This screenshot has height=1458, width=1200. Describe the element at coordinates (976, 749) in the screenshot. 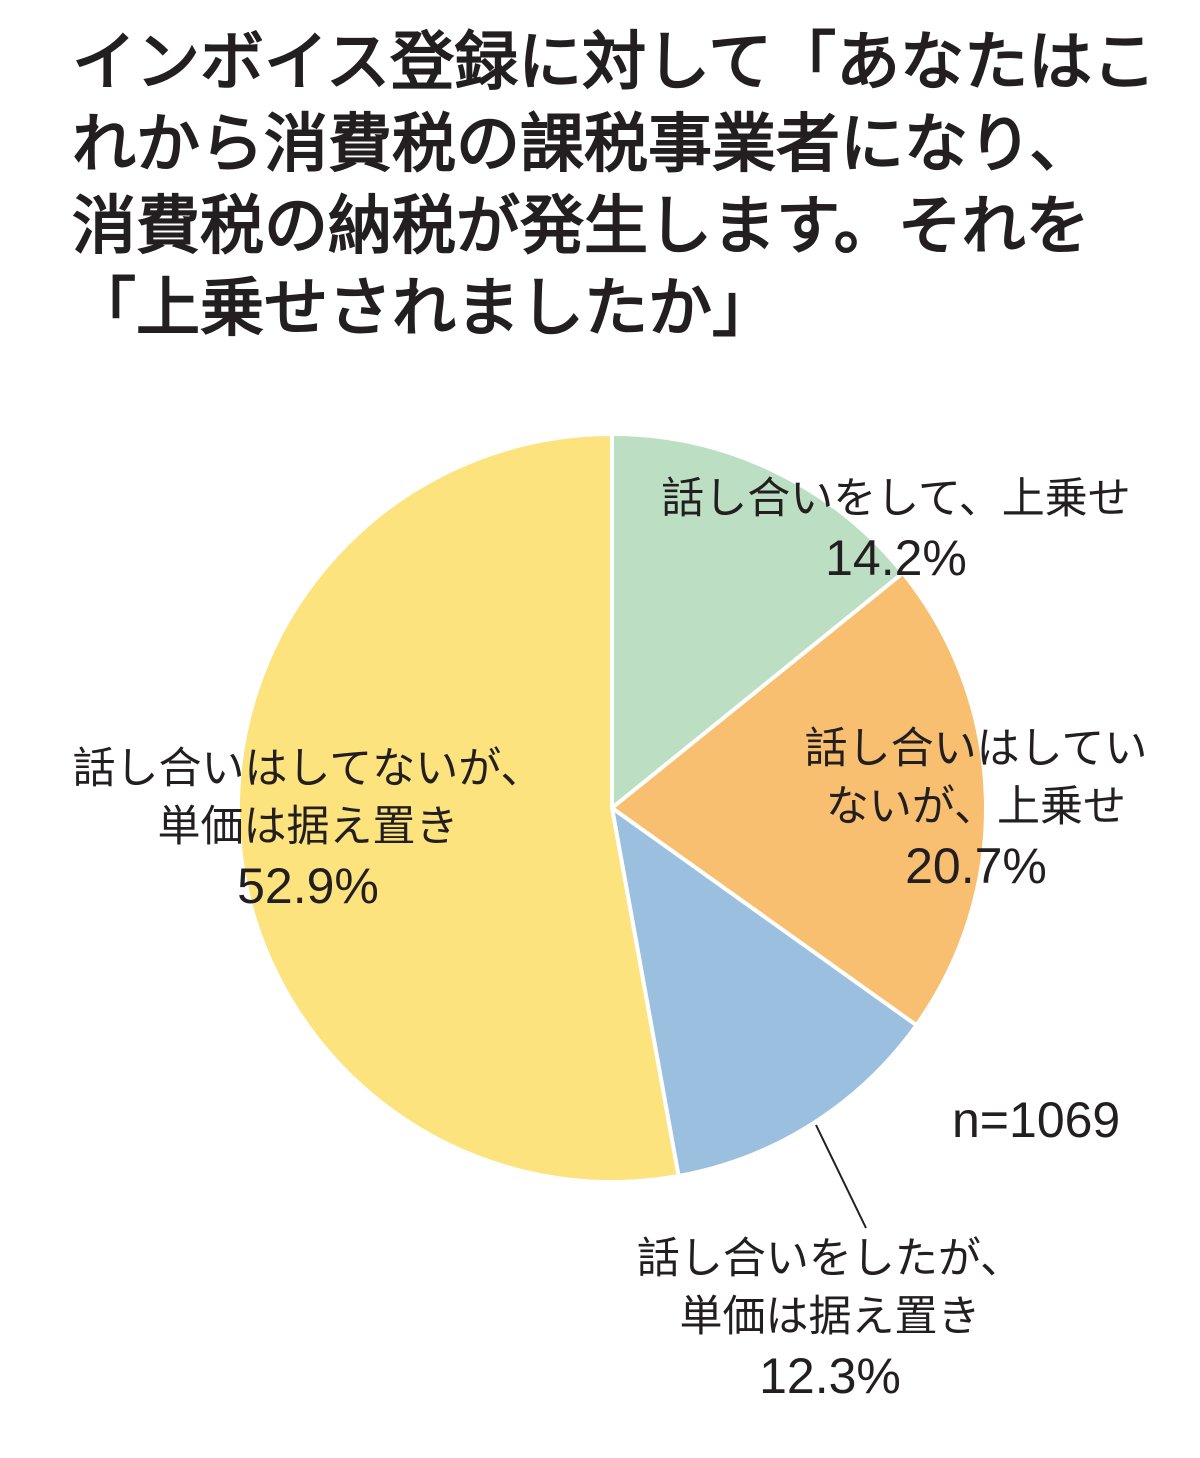

I see `slice-label-2-text-1: 話し合いはしてい` at that location.